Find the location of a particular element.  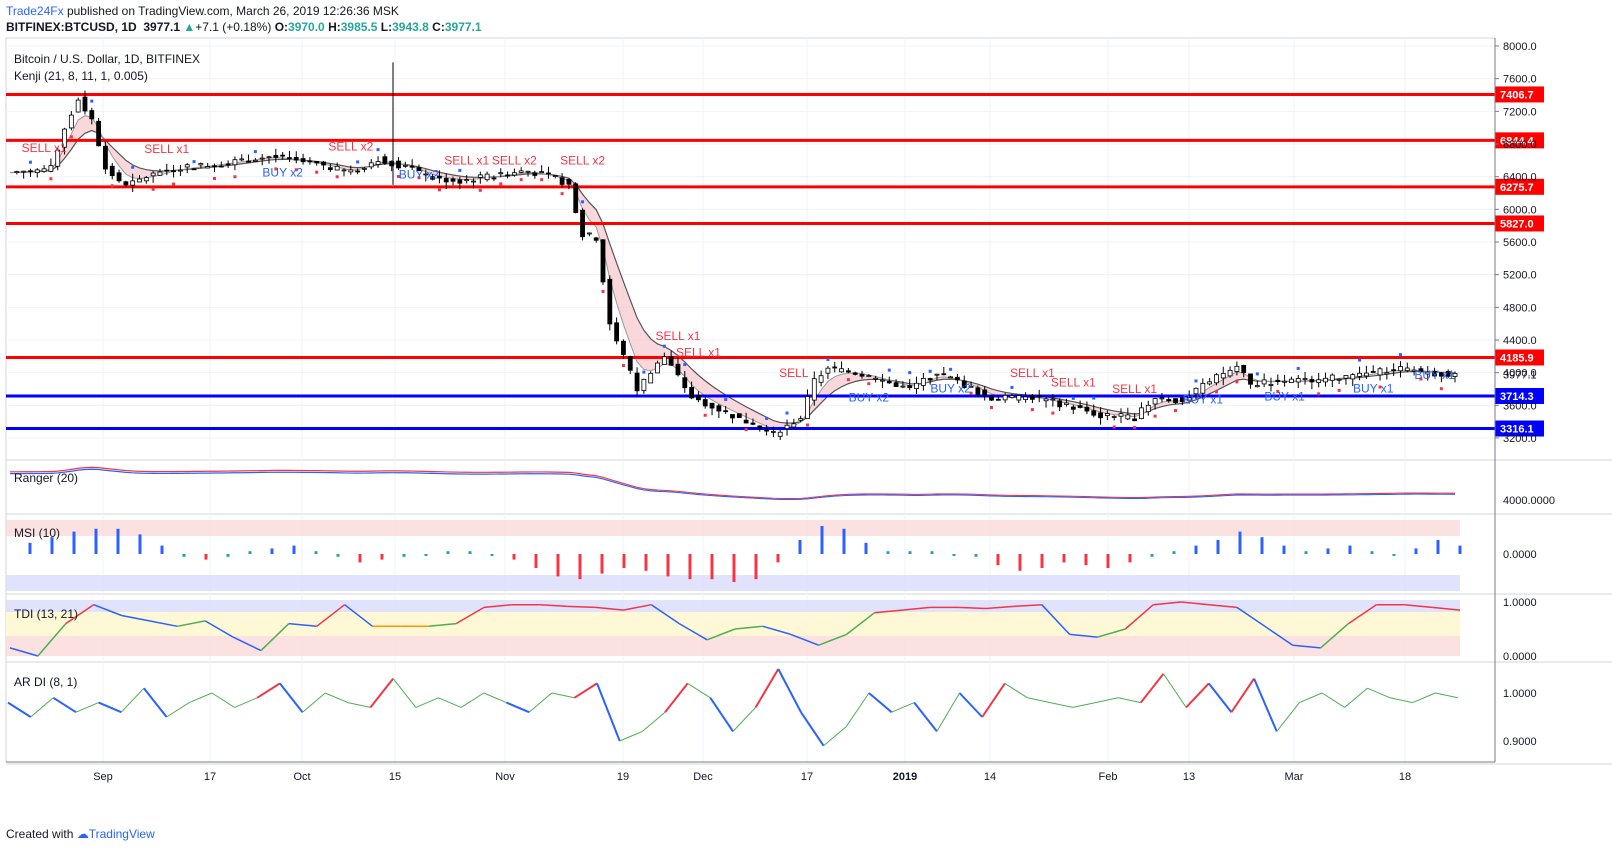

tdi-tick-label: 1.0000 is located at coordinates (1520, 603).